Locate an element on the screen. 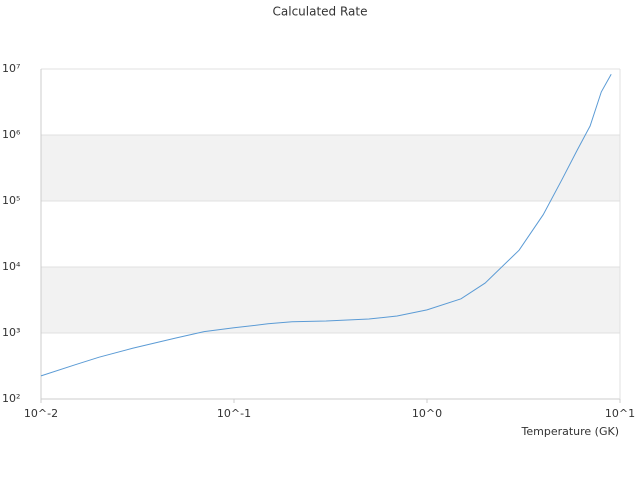 The height and width of the screenshot is (480, 640). y-tick-label: 10² is located at coordinates (11, 398).